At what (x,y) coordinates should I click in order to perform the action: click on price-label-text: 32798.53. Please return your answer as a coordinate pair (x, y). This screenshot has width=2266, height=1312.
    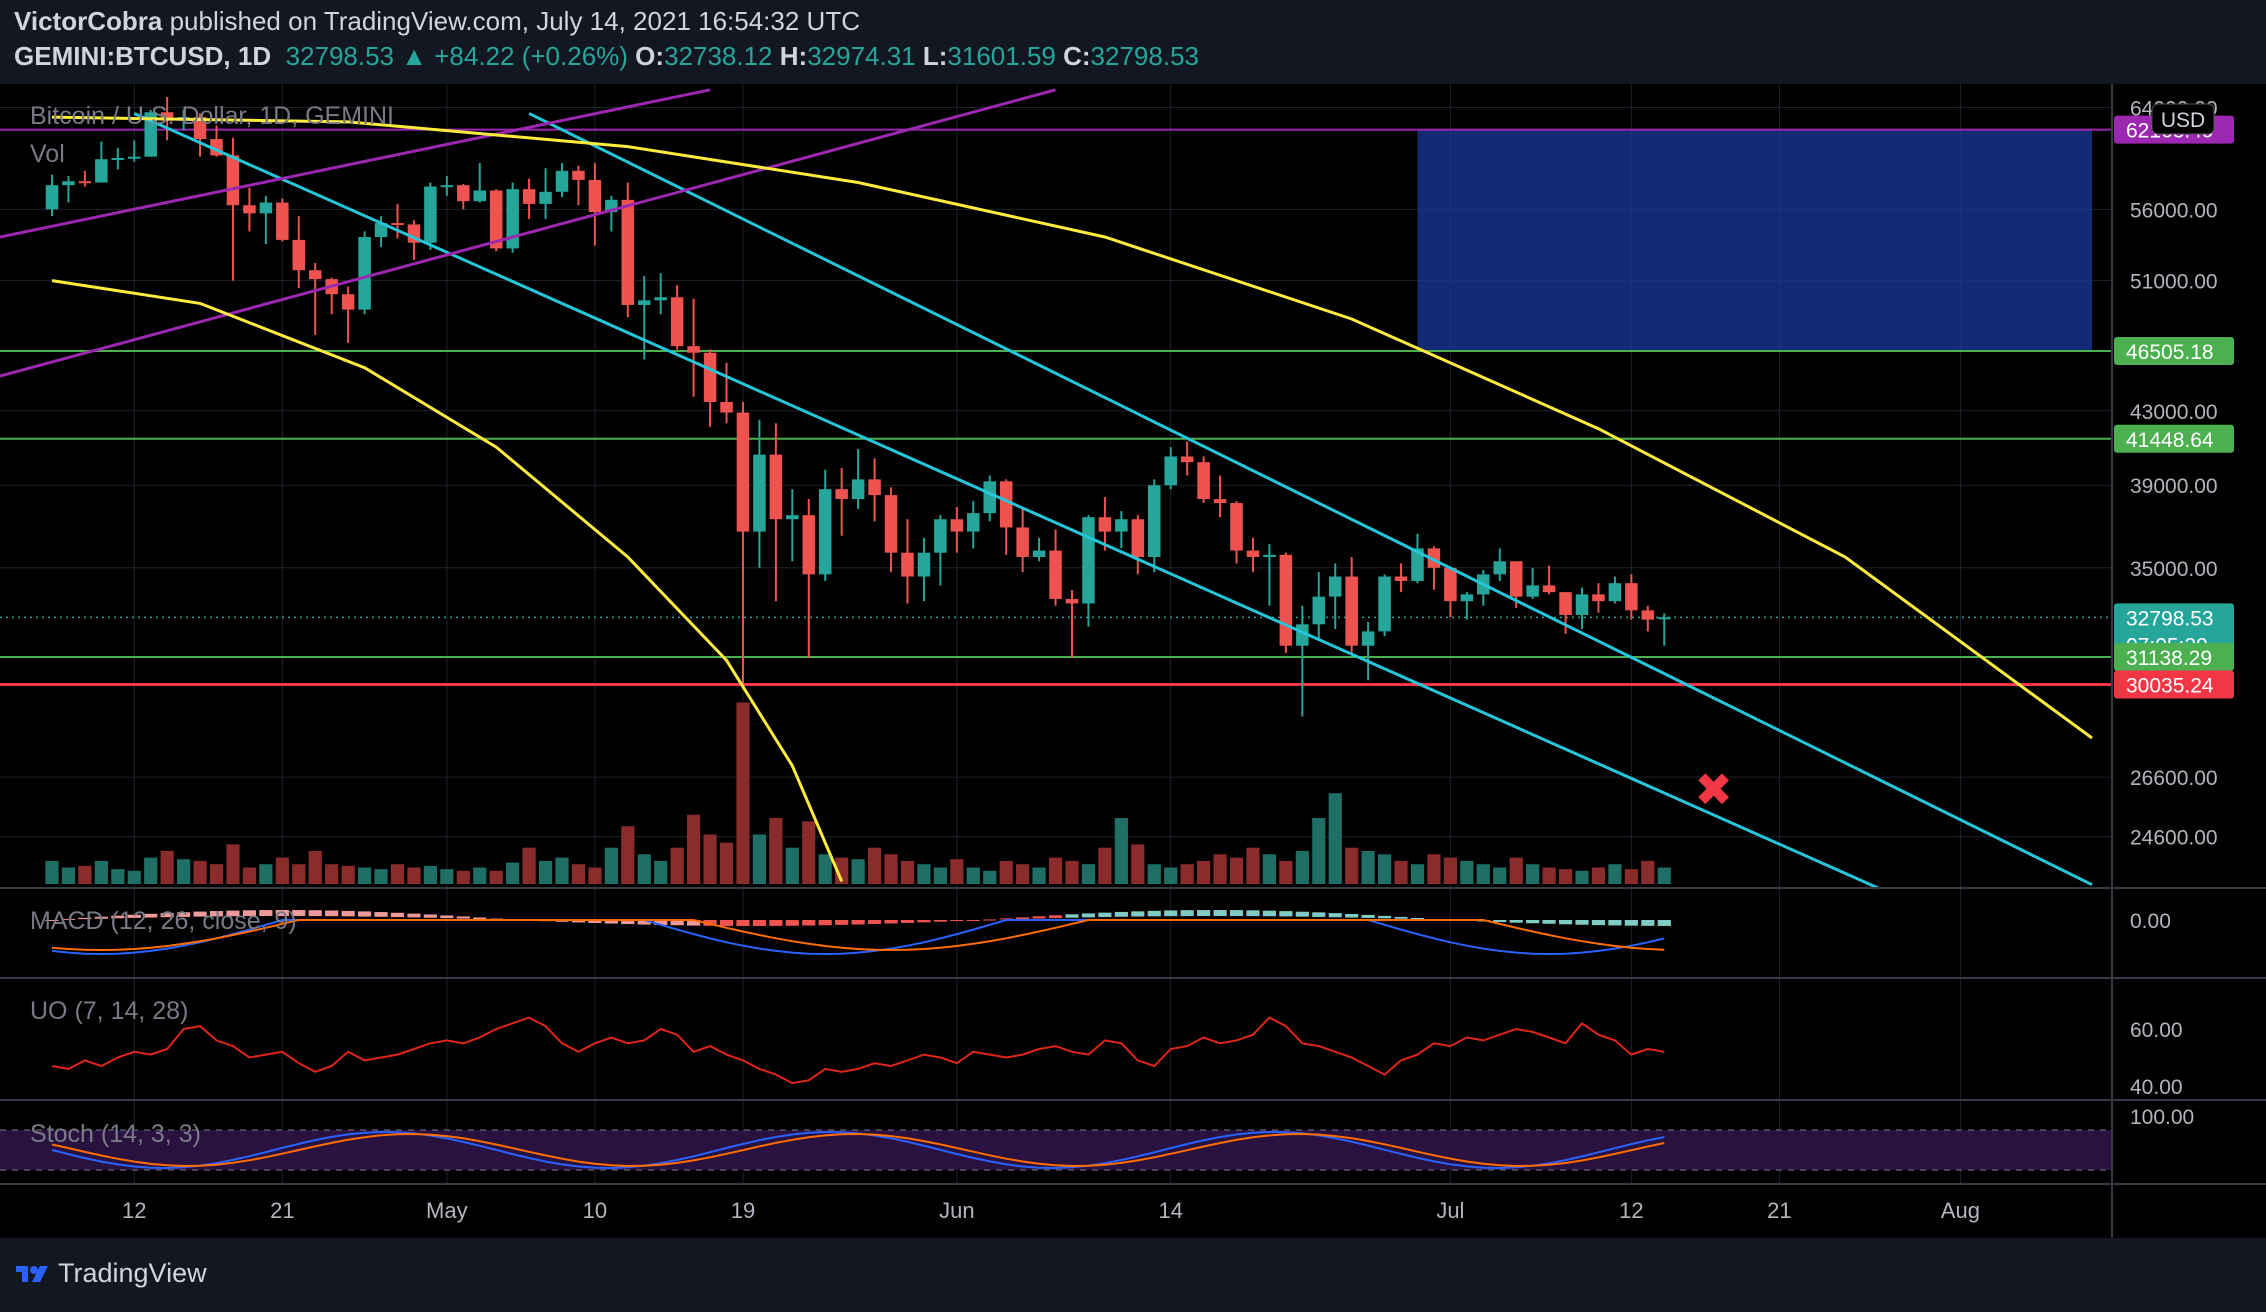
    Looking at the image, I should click on (2170, 618).